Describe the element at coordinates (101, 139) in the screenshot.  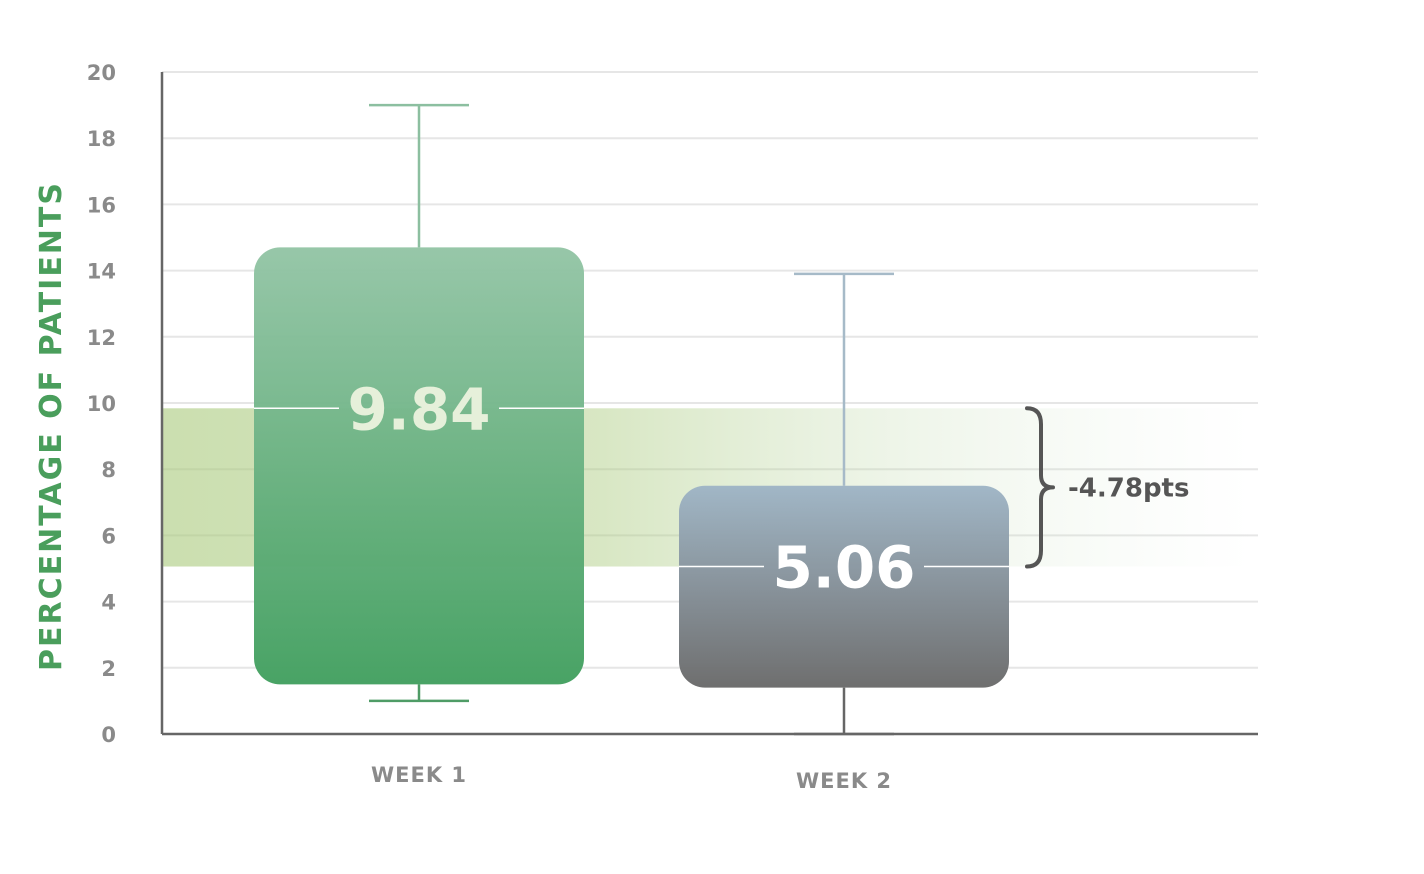
I see `y-tick-label: 18` at that location.